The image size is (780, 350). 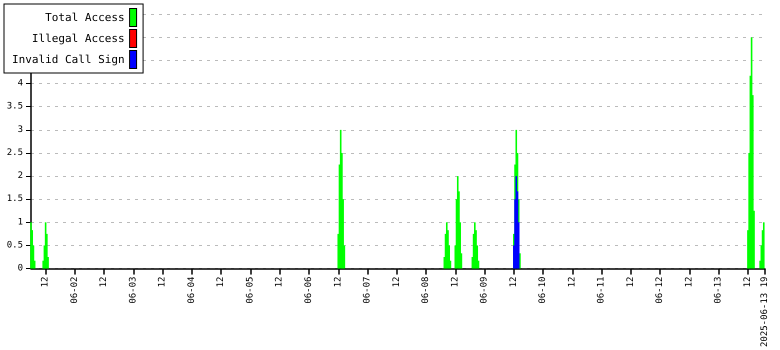 What do you see at coordinates (543, 290) in the screenshot?
I see `x-tick-label: 06-10` at bounding box center [543, 290].